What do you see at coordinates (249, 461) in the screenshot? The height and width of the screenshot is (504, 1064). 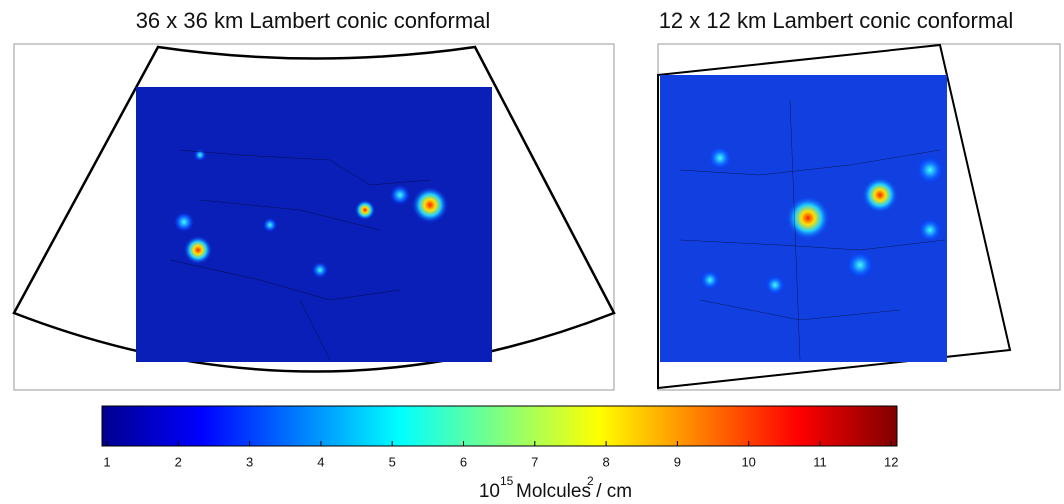 I see `tick-label: 3` at bounding box center [249, 461].